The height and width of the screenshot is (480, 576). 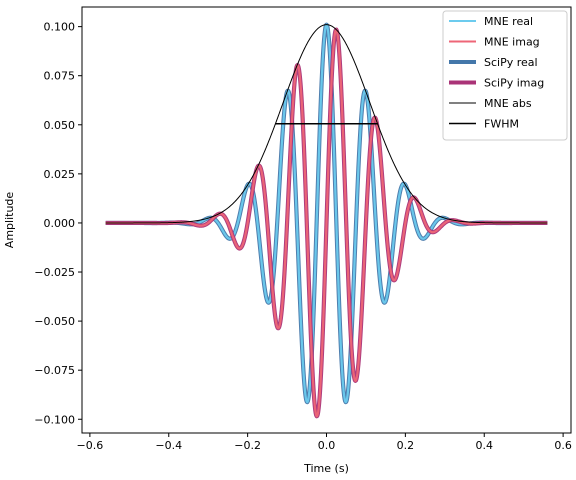 I want to click on x-axis-label: Time (s), so click(x=326, y=468).